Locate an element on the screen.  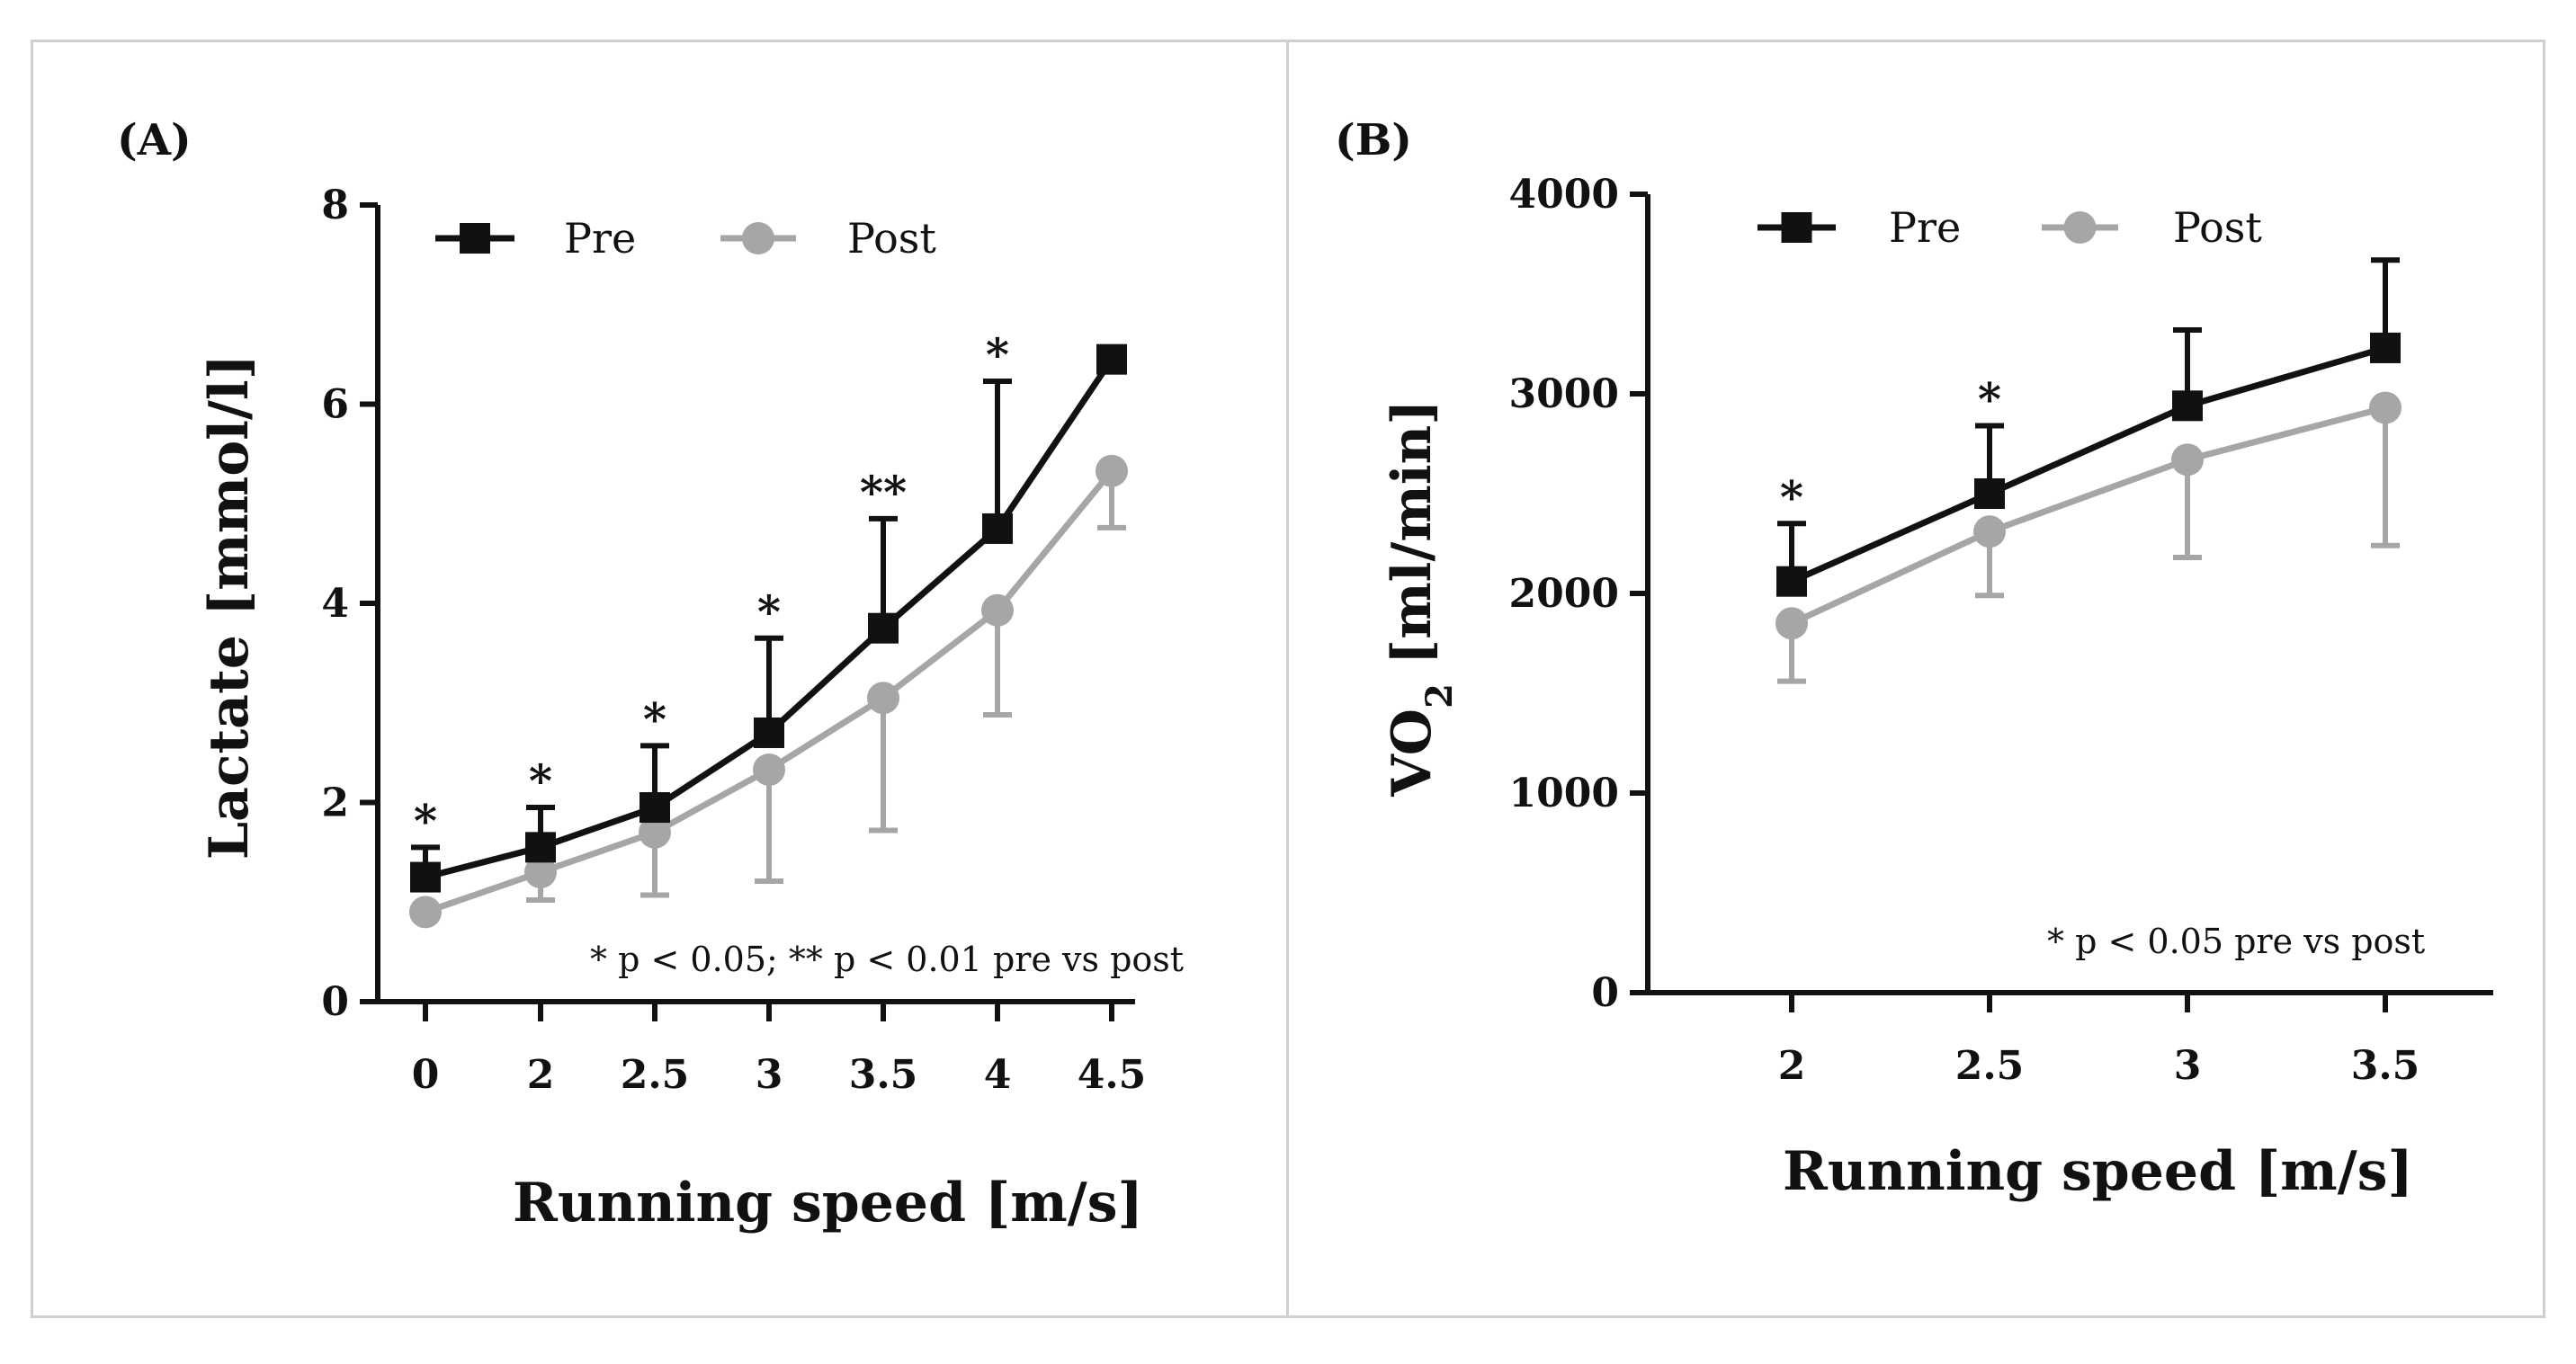
y-axis-title: Lactate [mmol/l] is located at coordinates (229, 607).